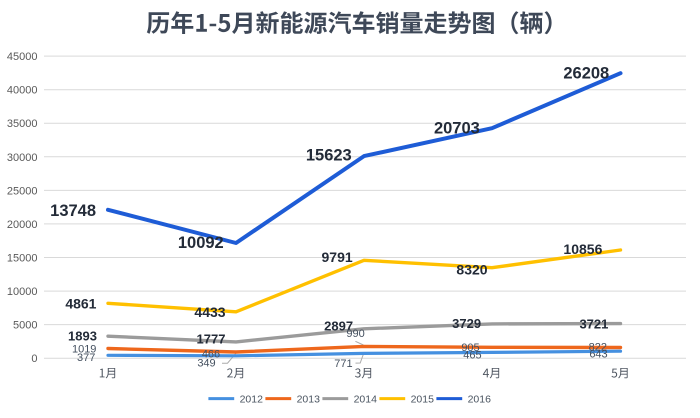 The width and height of the screenshot is (700, 418). I want to click on svg-text: 45000, so click(22, 57).